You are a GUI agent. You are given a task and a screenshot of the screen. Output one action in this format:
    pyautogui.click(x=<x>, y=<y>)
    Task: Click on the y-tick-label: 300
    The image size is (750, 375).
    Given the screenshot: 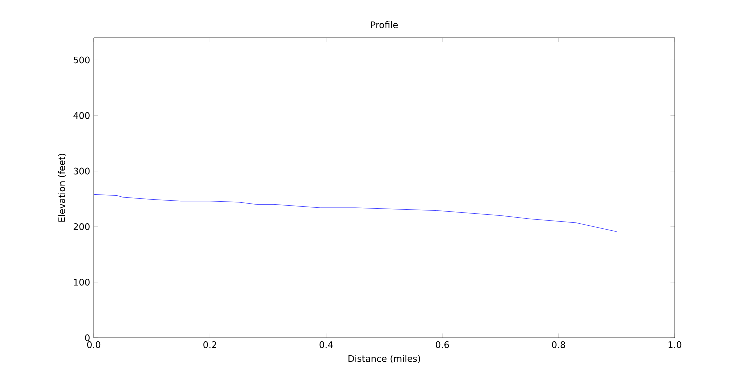 What is the action you would take?
    pyautogui.click(x=82, y=171)
    